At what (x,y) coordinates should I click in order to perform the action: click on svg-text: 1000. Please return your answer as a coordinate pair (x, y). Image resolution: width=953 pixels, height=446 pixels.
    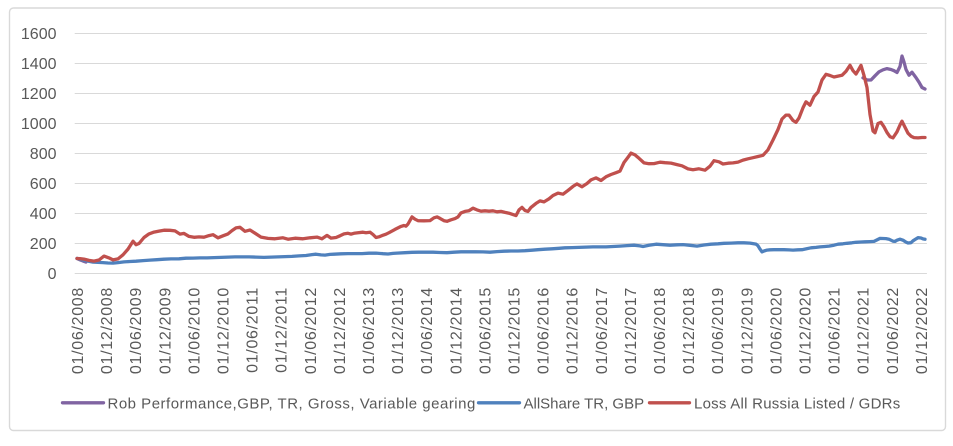
    Looking at the image, I should click on (39, 124).